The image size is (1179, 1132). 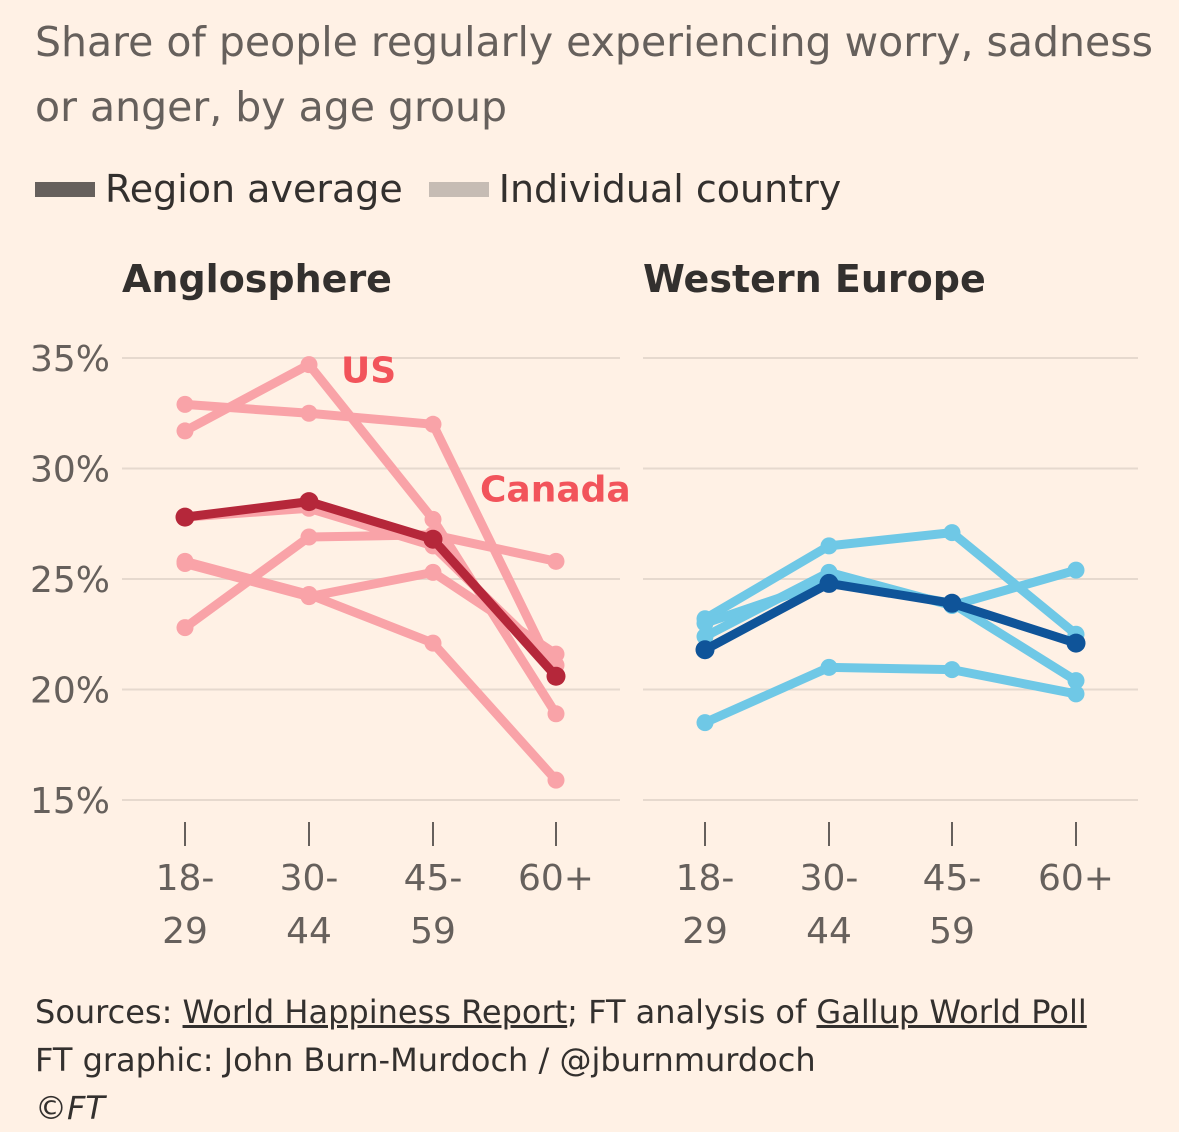 What do you see at coordinates (70, 801) in the screenshot?
I see `y-tick-label-15: 15%` at bounding box center [70, 801].